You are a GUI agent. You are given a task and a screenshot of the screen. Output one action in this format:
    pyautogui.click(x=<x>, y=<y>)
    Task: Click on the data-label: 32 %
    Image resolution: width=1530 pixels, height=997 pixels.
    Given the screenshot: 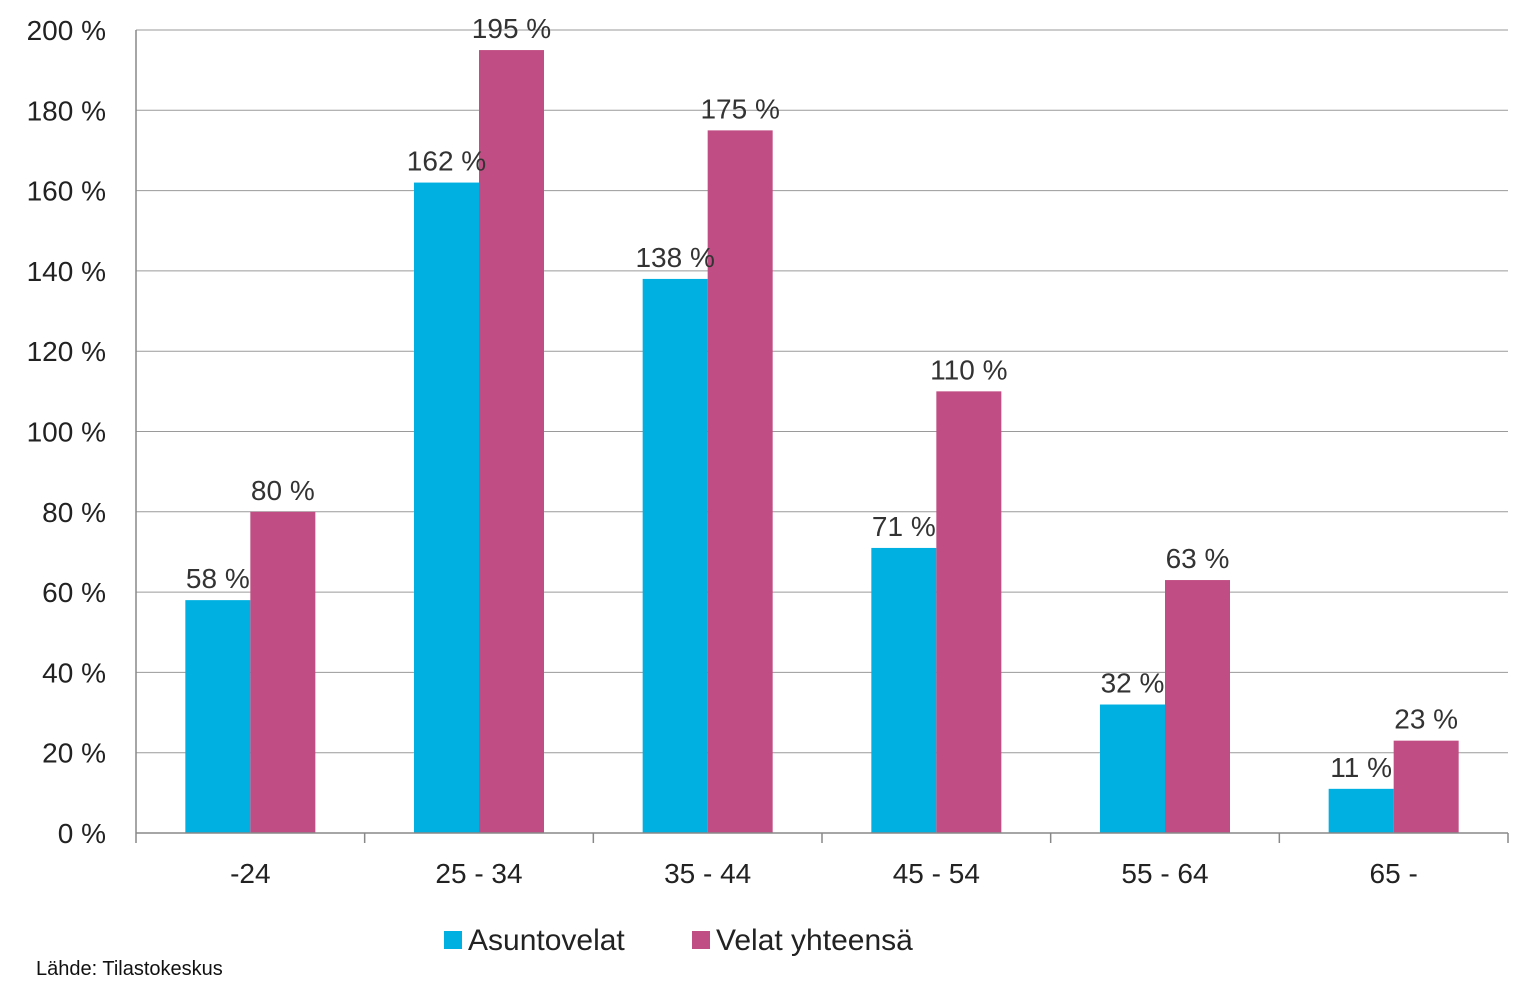 What is the action you would take?
    pyautogui.click(x=1133, y=683)
    